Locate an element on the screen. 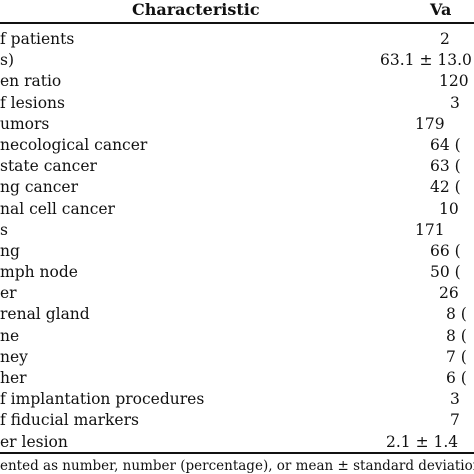 The width and height of the screenshot is (474, 474). table-row: ng cancer 42 ( is located at coordinates (237, 188).